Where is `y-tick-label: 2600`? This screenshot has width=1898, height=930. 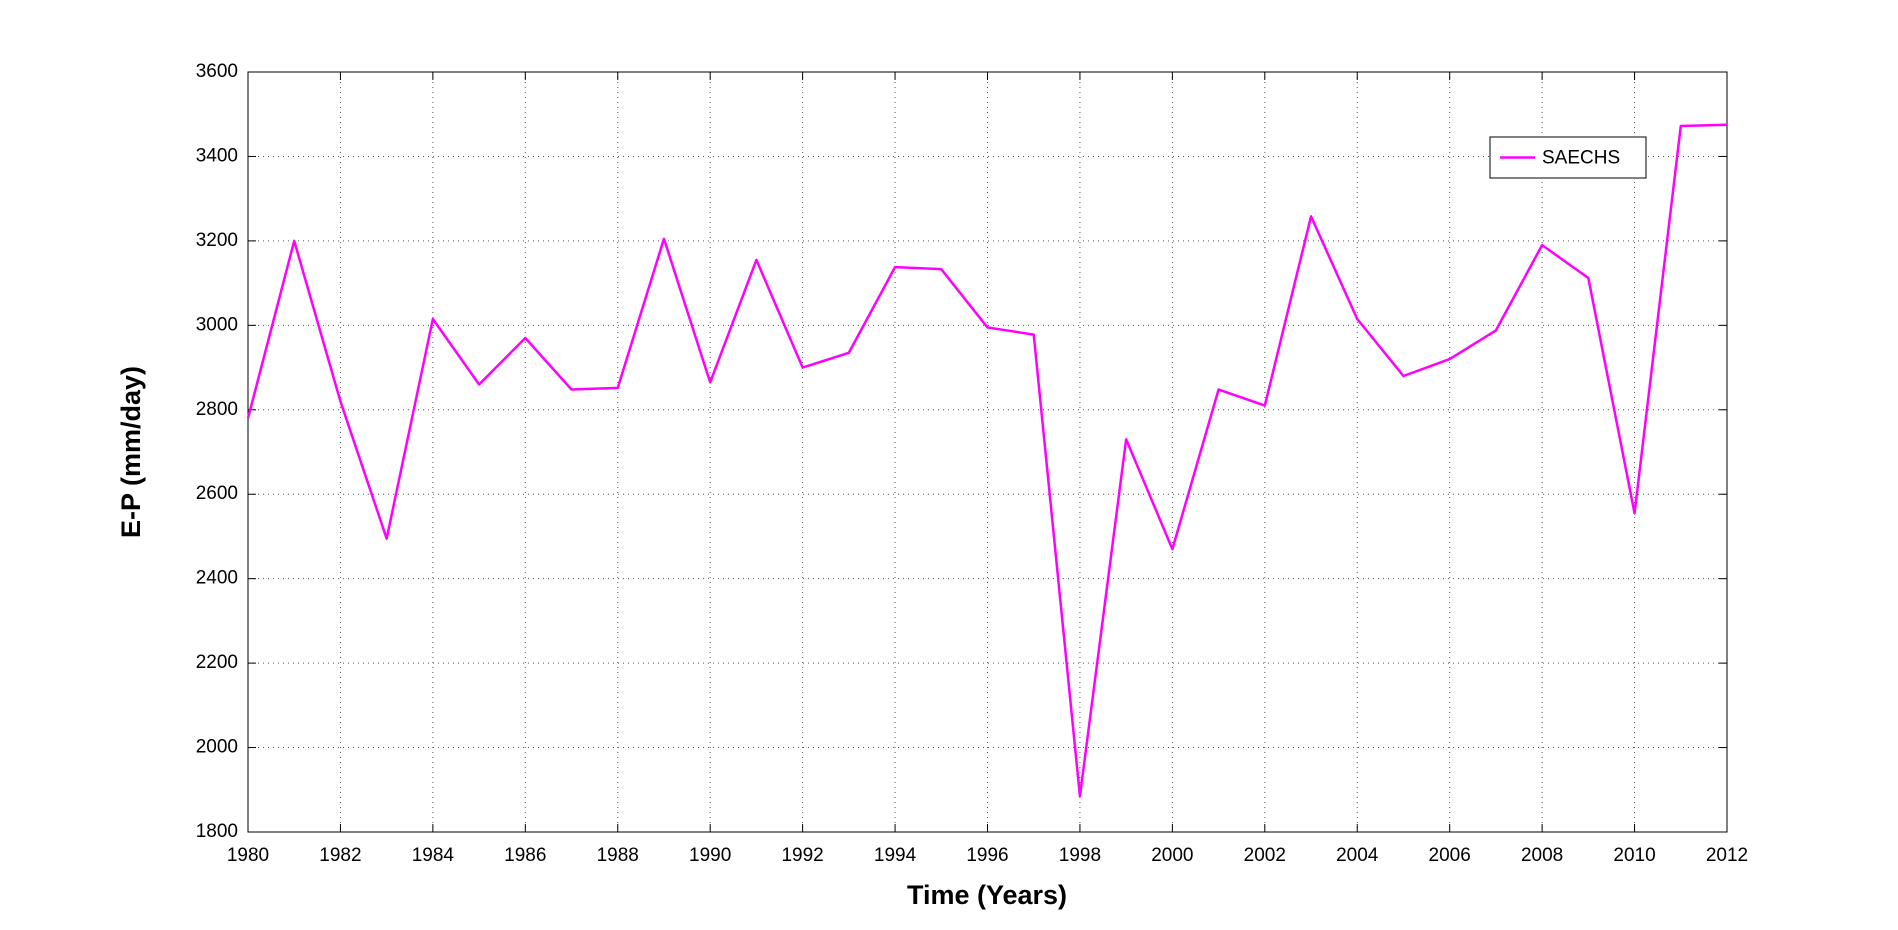 y-tick-label: 2600 is located at coordinates (217, 493).